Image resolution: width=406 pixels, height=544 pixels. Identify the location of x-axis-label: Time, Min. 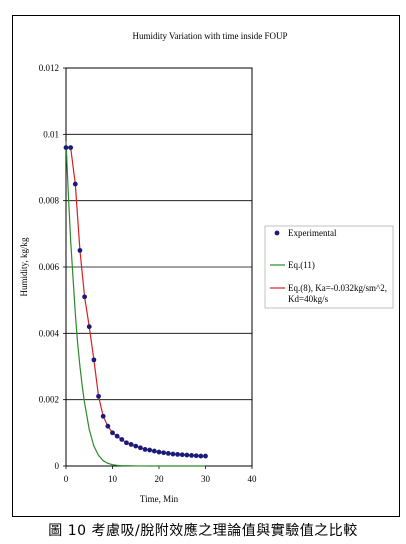
(159, 499).